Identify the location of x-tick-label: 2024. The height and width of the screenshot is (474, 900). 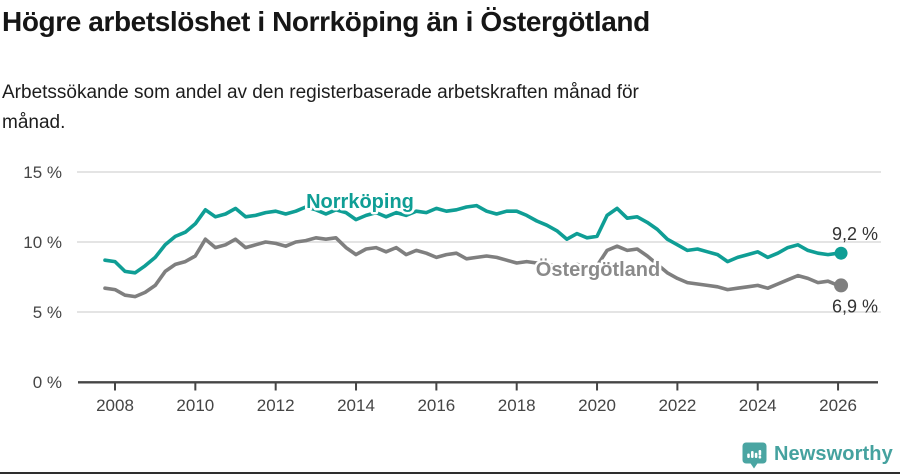
(758, 405).